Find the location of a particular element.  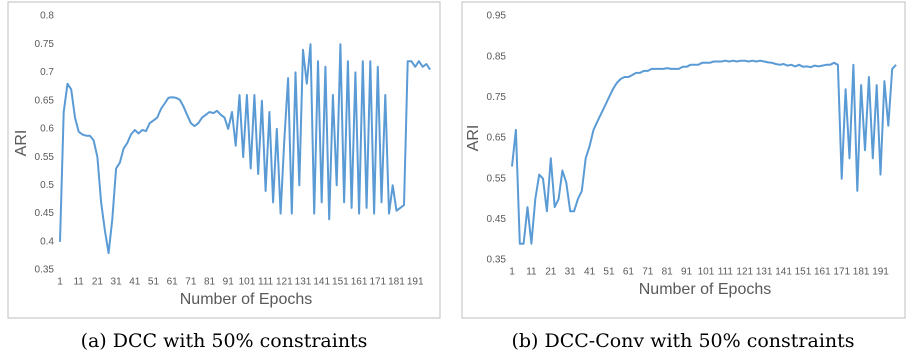

y-tick-label: 0.6 is located at coordinates (47, 129).